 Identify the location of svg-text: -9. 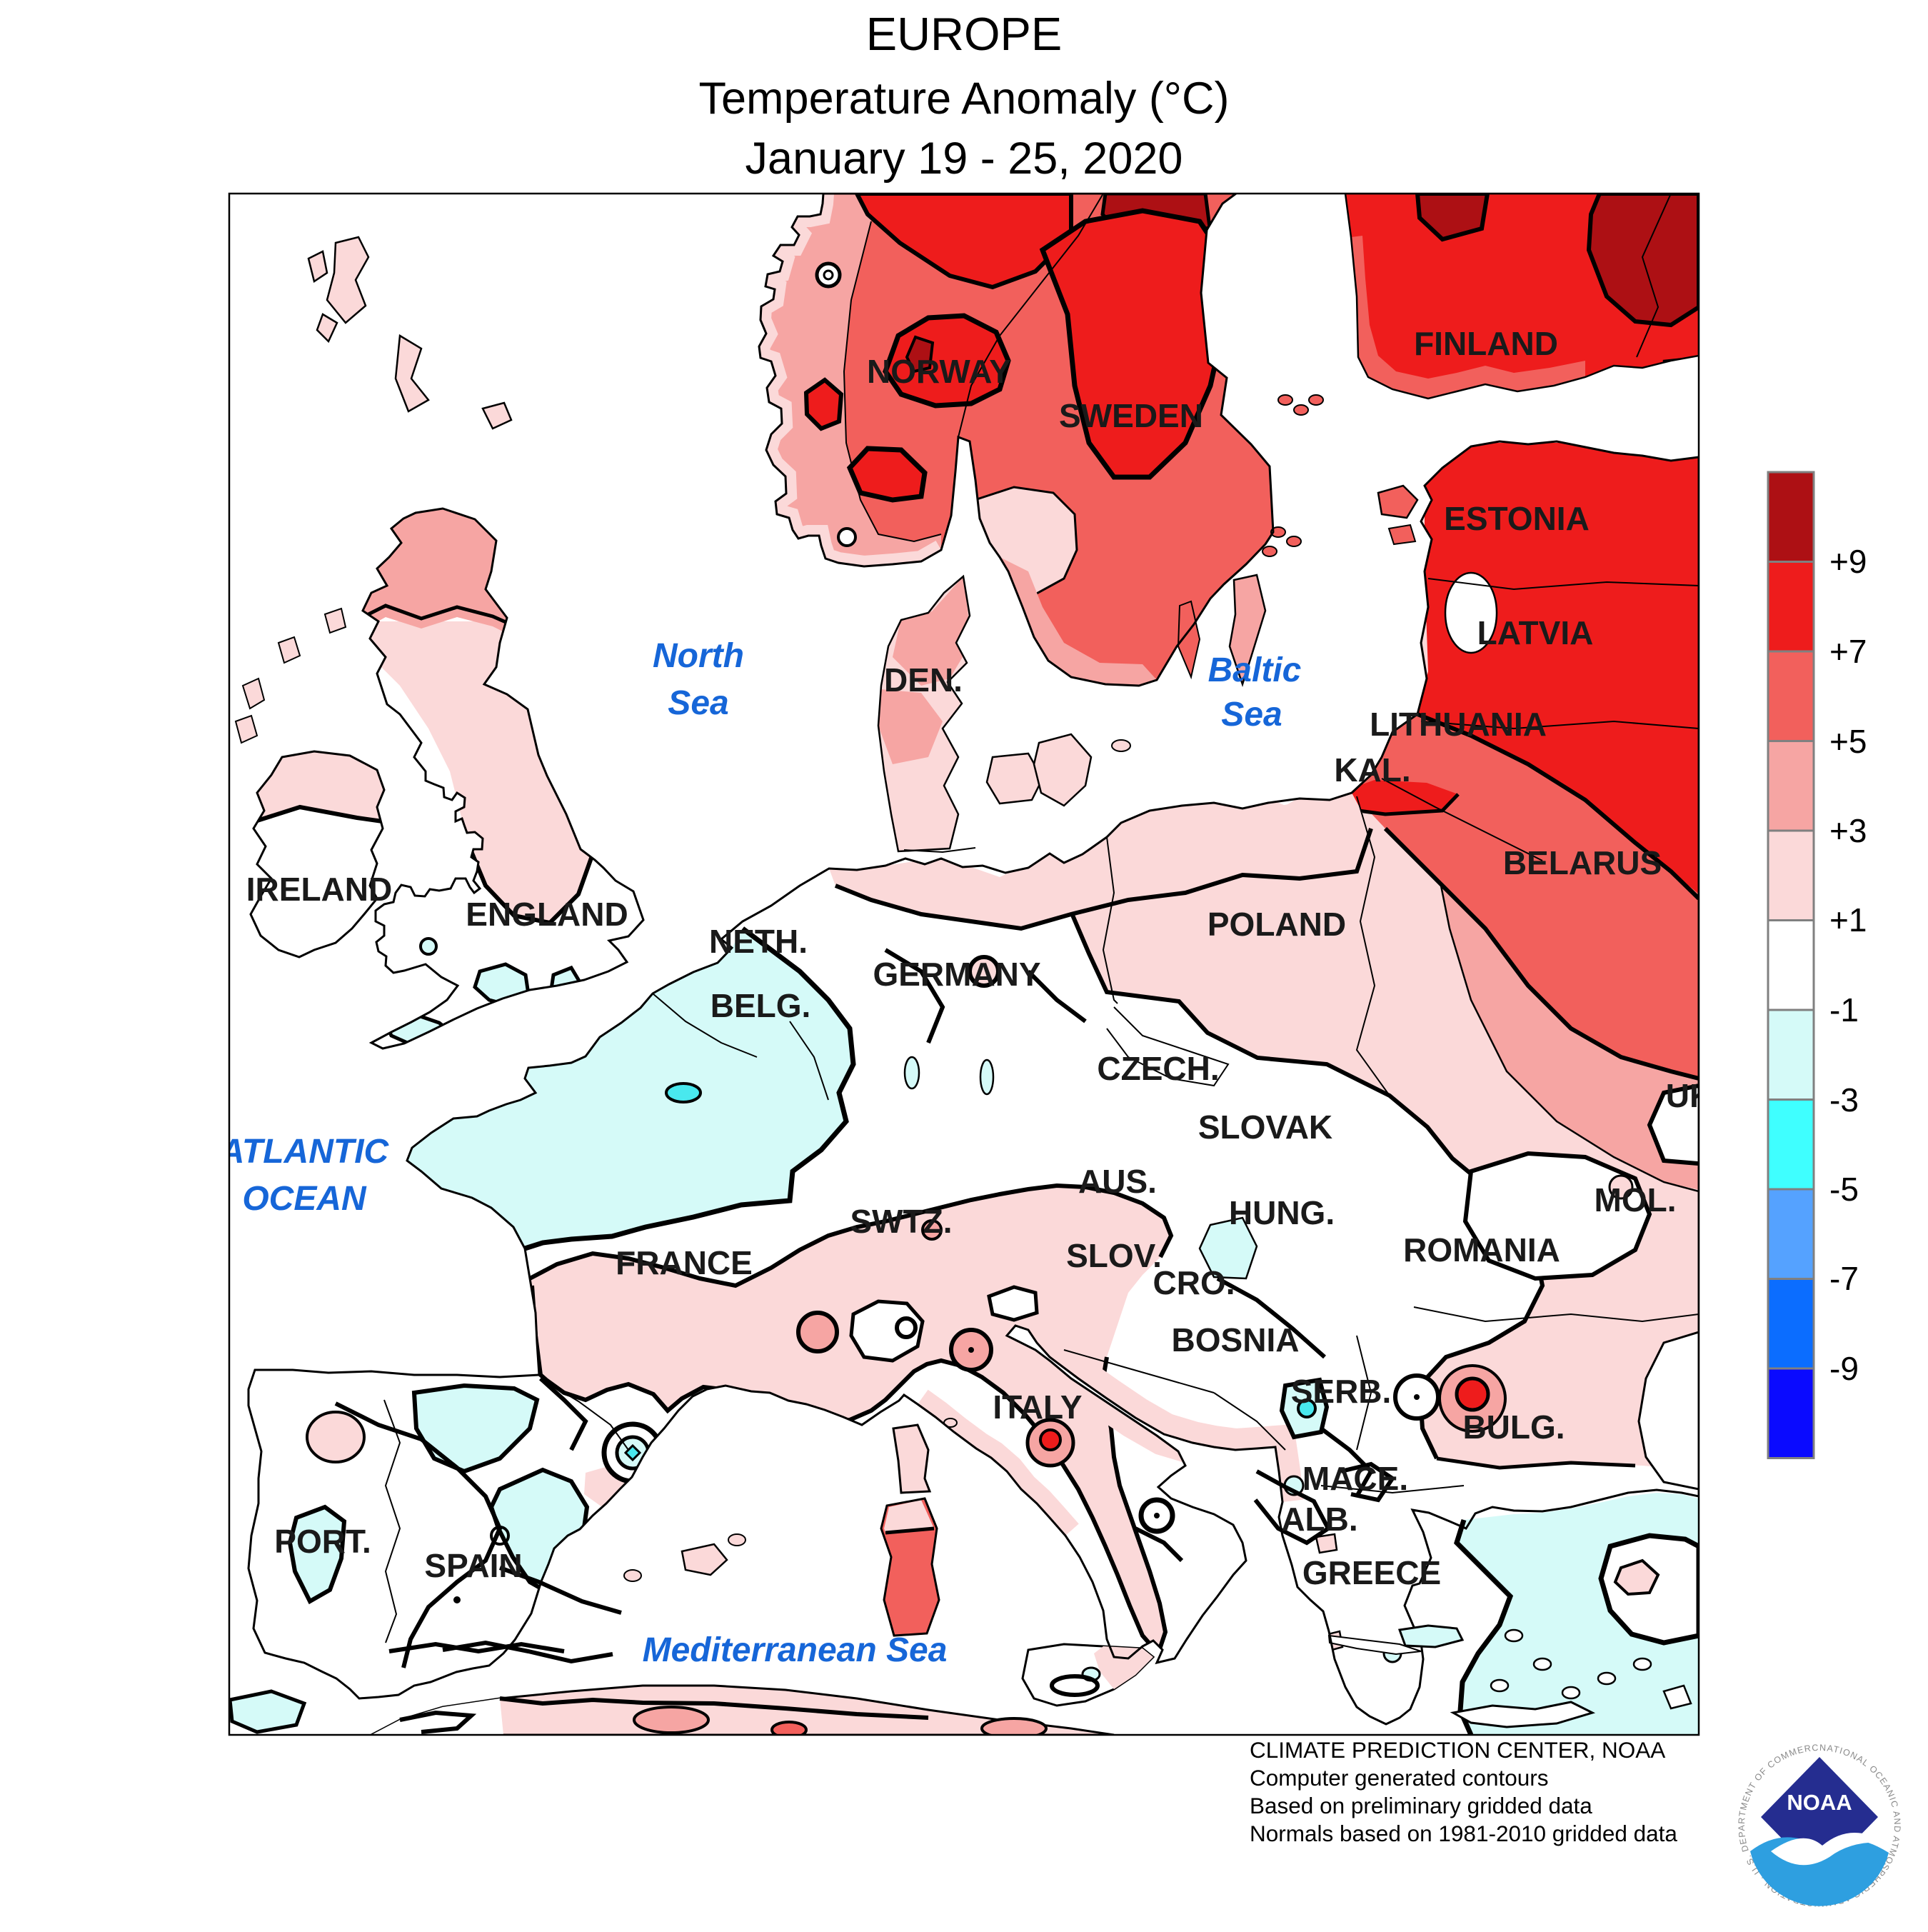
(1844, 1368).